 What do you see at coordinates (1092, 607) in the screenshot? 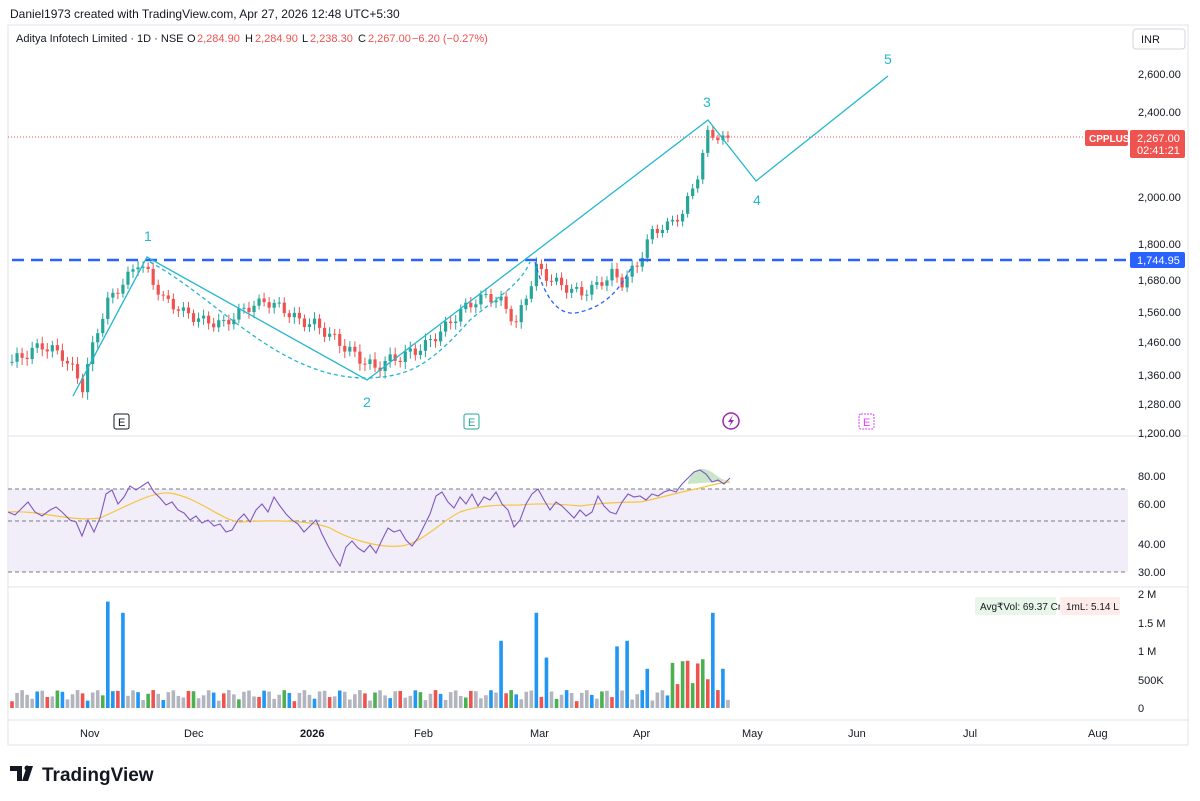
I see `ml-text: 1mL: 5.14 L` at bounding box center [1092, 607].